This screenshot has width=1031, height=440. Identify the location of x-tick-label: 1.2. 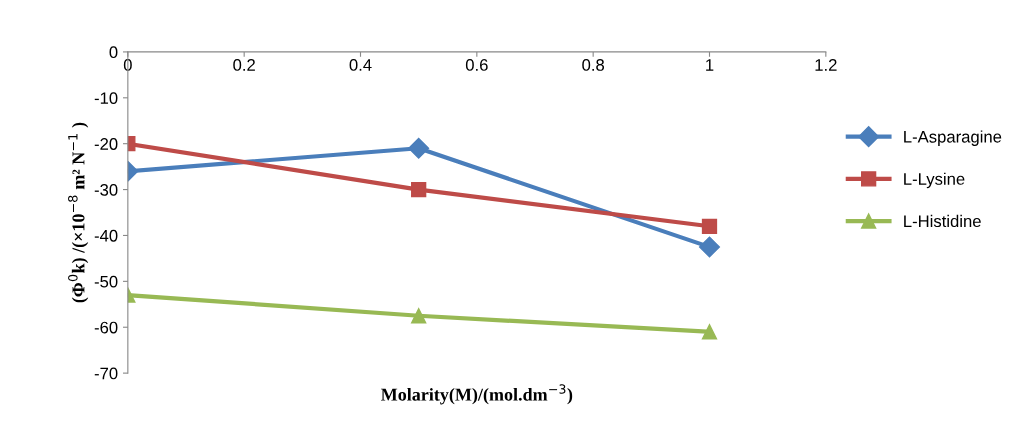
(826, 65).